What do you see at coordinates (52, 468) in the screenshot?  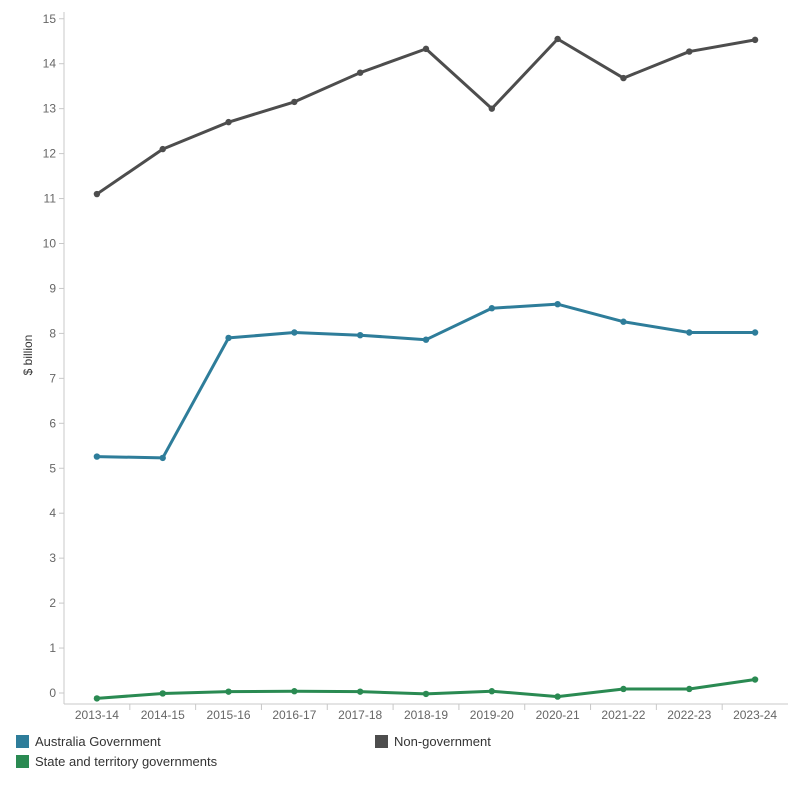 I see `y-tick-label: 5` at bounding box center [52, 468].